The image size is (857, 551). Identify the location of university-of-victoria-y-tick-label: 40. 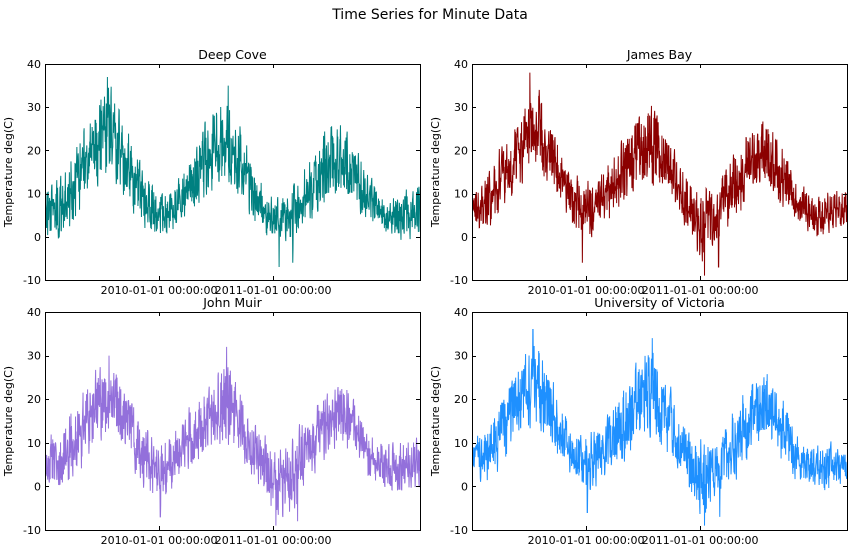
(461, 312).